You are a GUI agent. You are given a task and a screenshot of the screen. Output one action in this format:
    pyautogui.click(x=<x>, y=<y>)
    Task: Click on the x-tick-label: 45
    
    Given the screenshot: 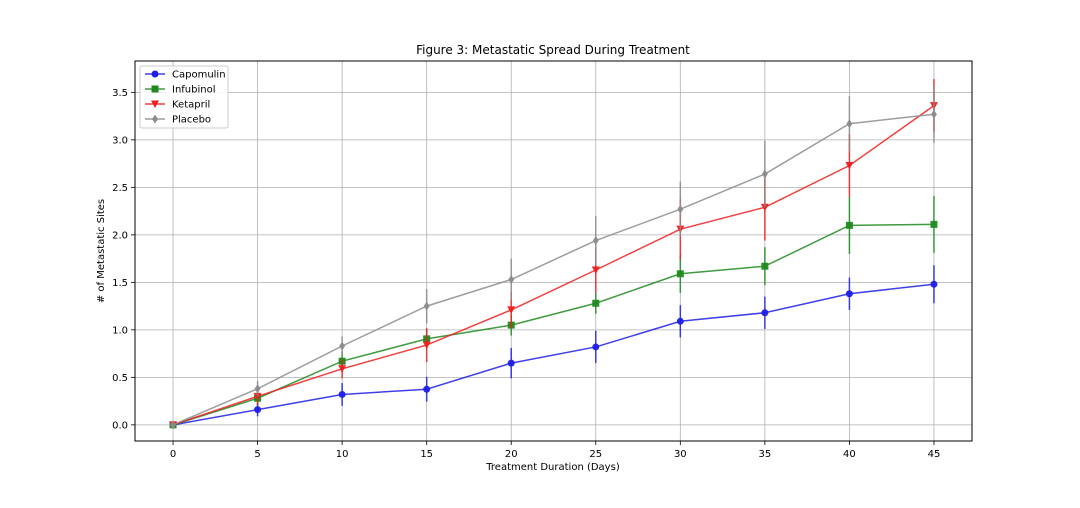 What is the action you would take?
    pyautogui.click(x=934, y=454)
    